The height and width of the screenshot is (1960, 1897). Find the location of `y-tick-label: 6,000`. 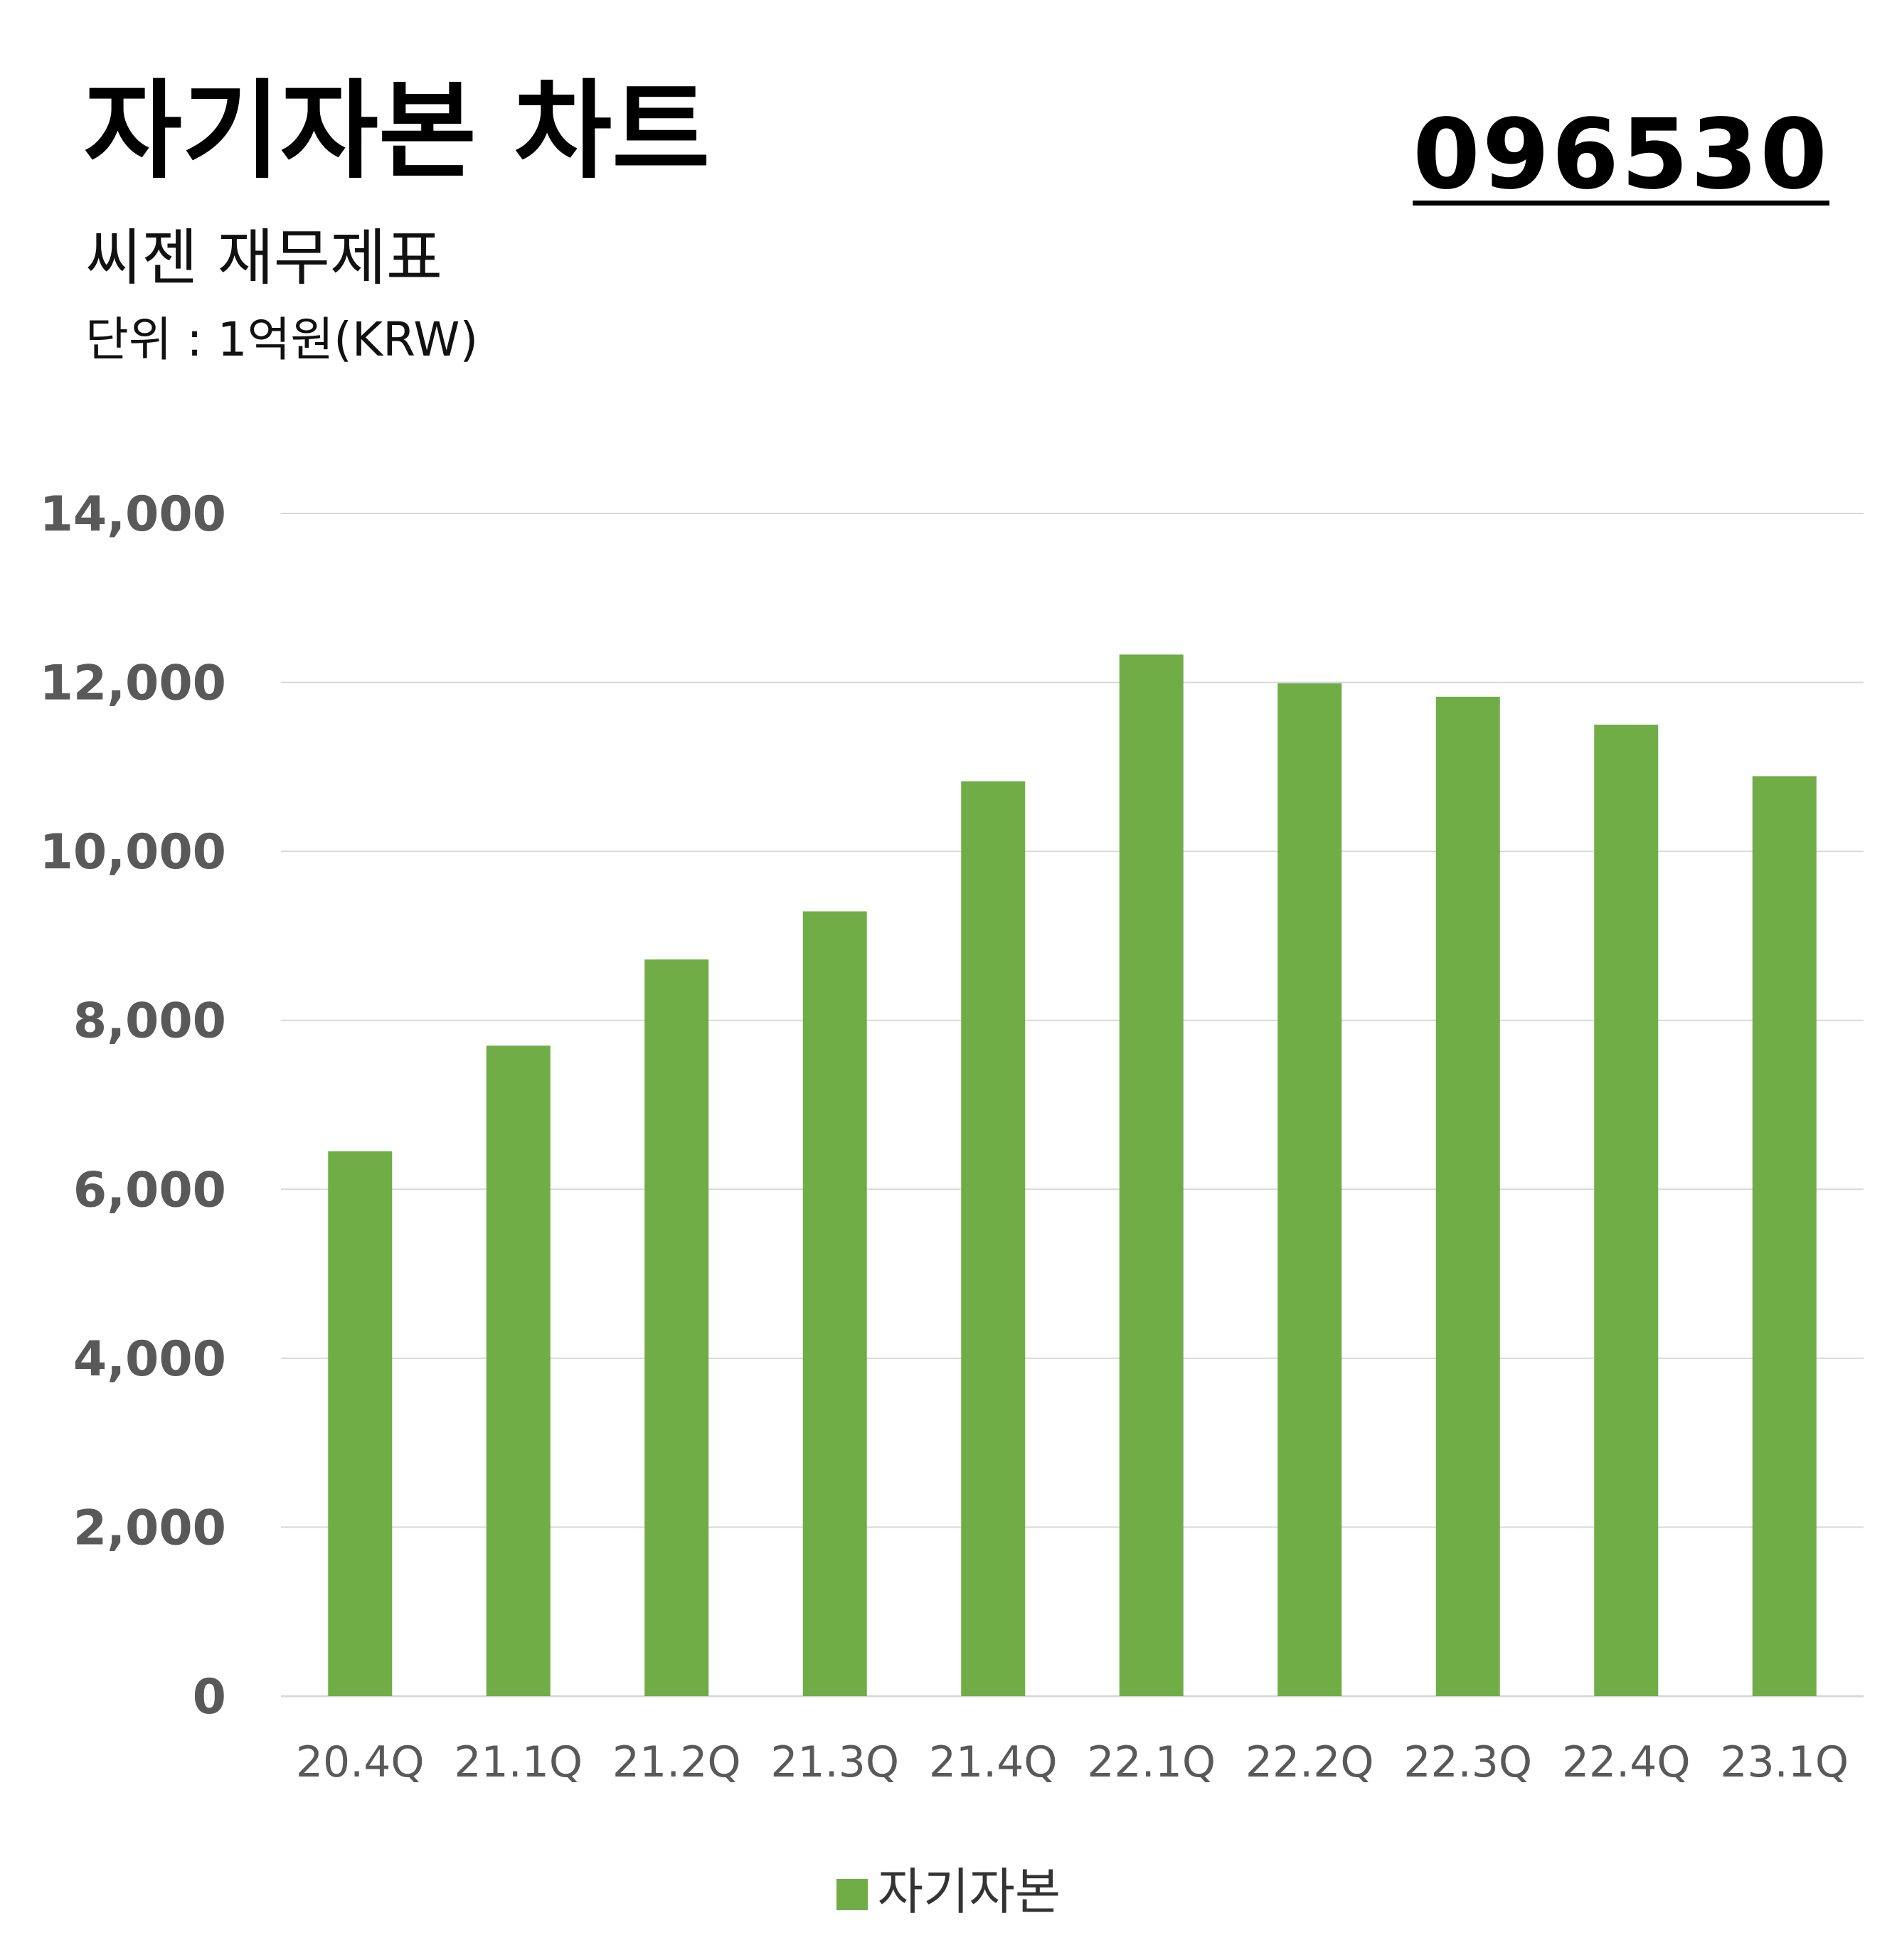

y-tick-label: 6,000 is located at coordinates (149, 1190).